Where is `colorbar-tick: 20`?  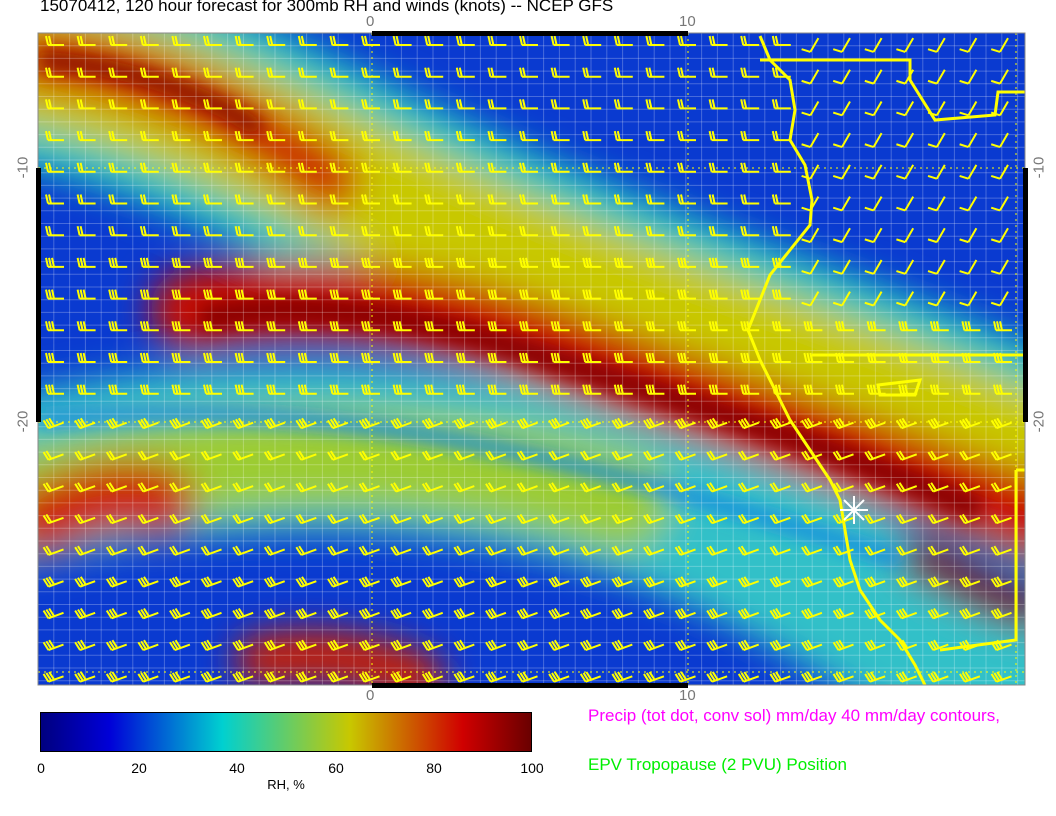
colorbar-tick: 20 is located at coordinates (139, 768).